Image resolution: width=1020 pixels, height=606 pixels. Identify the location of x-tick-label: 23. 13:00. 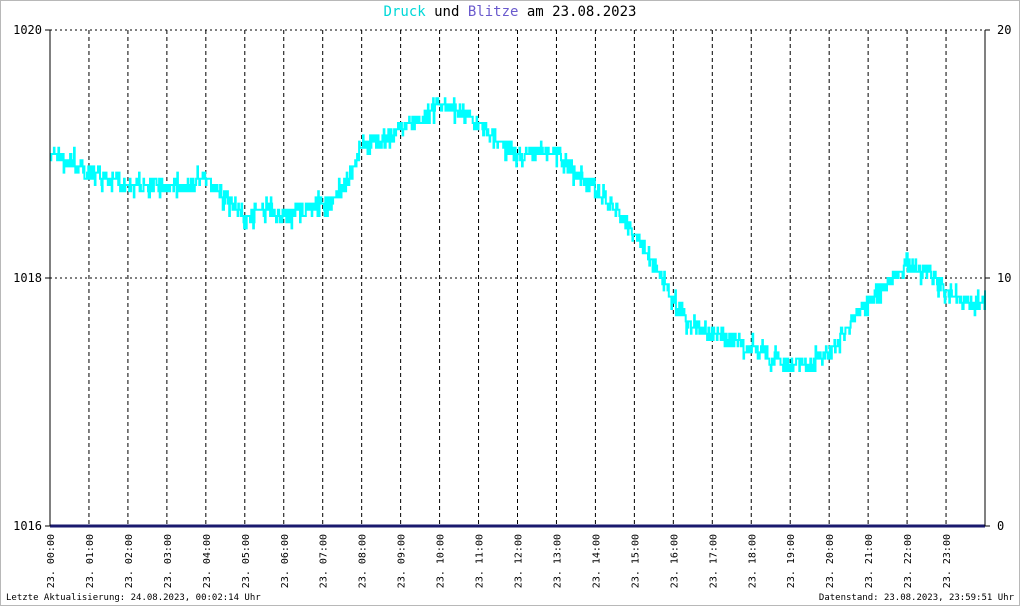
(557, 561).